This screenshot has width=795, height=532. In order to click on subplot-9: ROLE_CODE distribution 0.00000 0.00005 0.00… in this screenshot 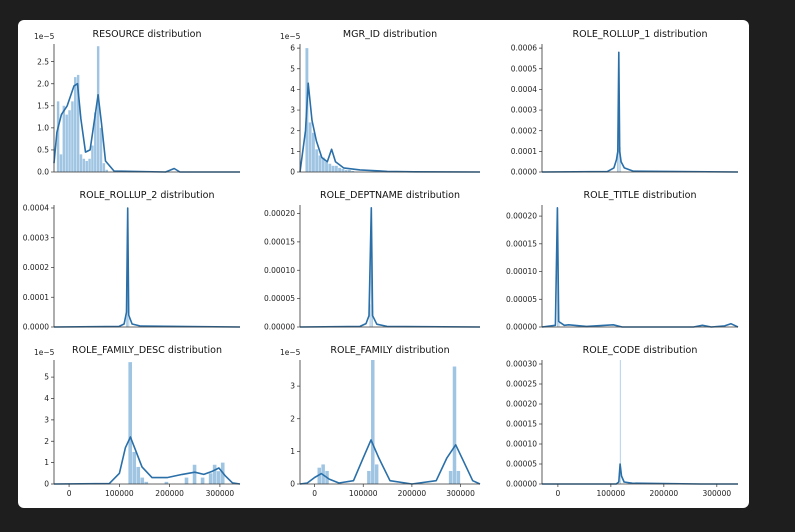, I will do `click(622, 421)`.